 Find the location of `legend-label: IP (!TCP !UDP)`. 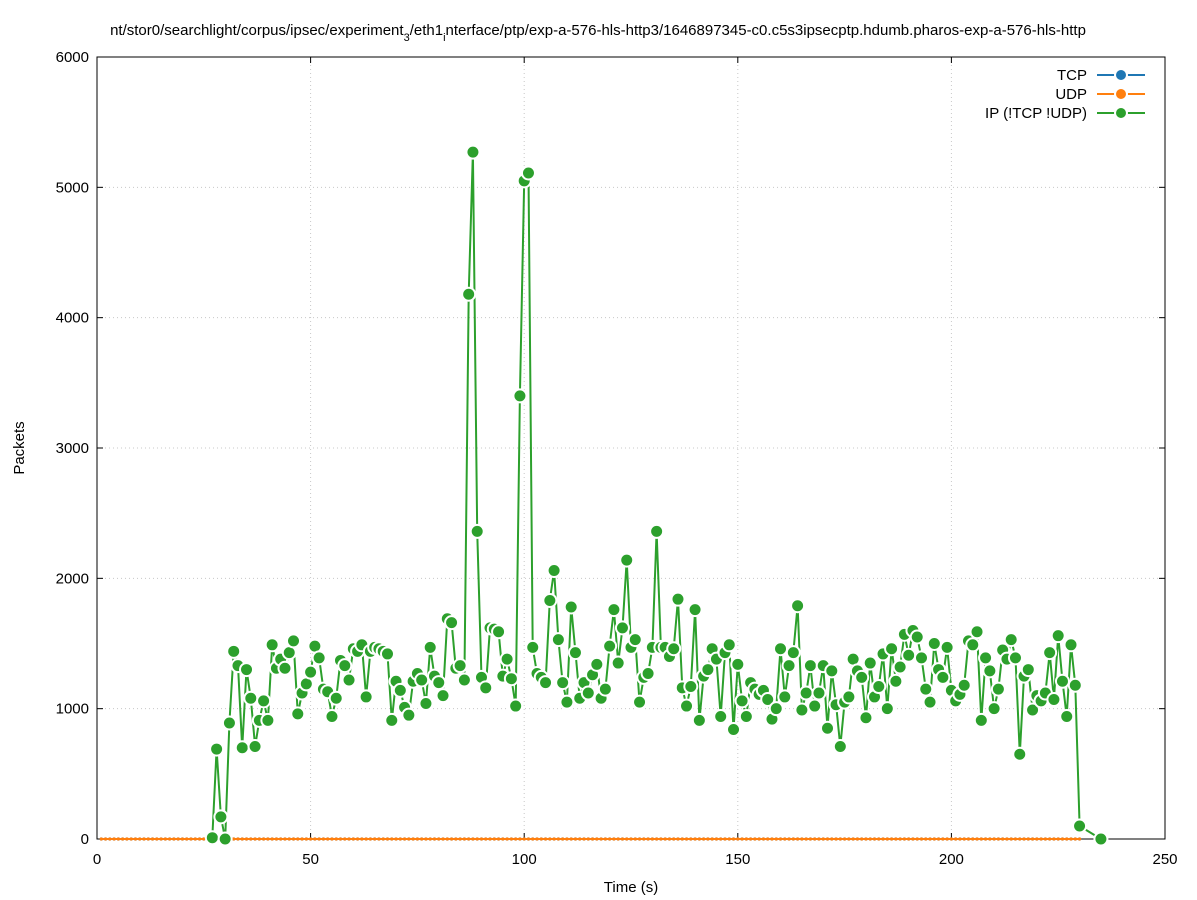

legend-label: IP (!TCP !UDP) is located at coordinates (1036, 113).